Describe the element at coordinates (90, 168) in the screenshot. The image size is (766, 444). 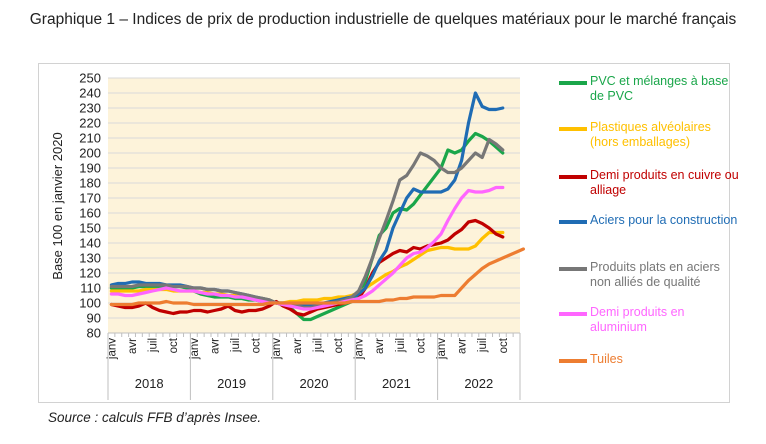
I see `y-tick-label: 190` at that location.